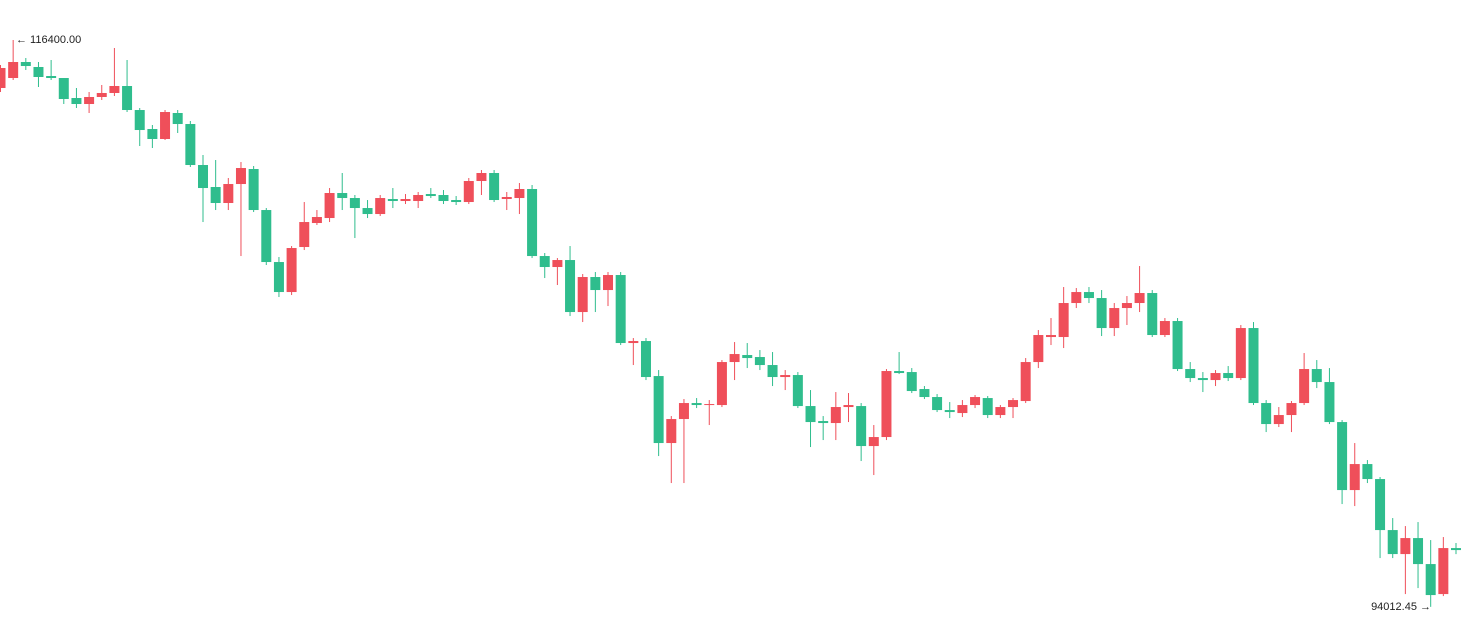 This screenshot has width=1466, height=634. I want to click on price-annotation: ← 116400.00, so click(48, 40).